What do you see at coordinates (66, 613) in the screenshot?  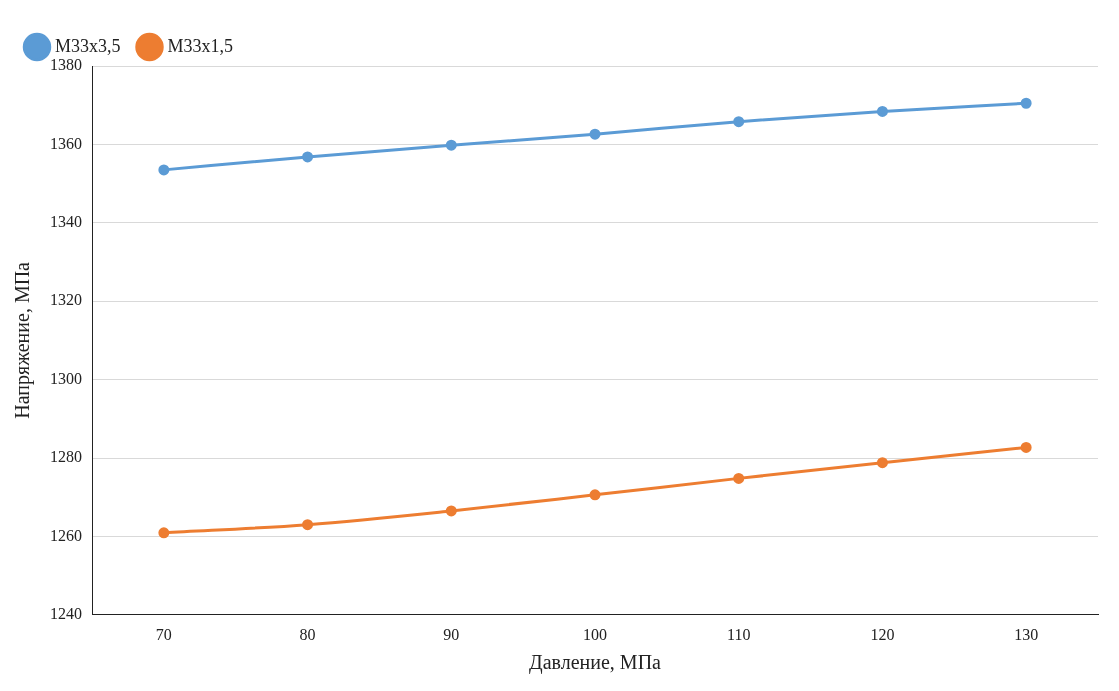 I see `y-tick-label: 1240` at bounding box center [66, 613].